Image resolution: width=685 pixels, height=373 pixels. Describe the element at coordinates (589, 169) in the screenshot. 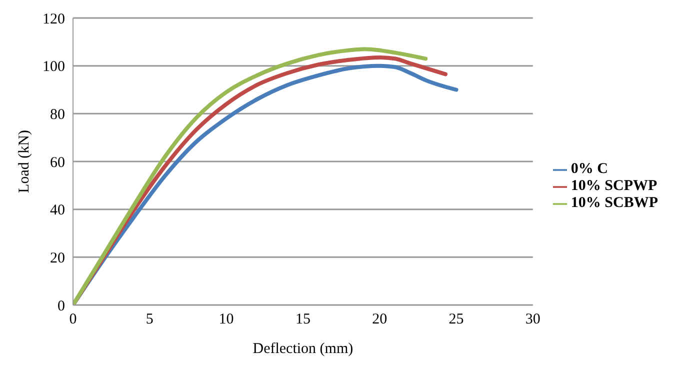

I see `legend-label: 0% C` at that location.